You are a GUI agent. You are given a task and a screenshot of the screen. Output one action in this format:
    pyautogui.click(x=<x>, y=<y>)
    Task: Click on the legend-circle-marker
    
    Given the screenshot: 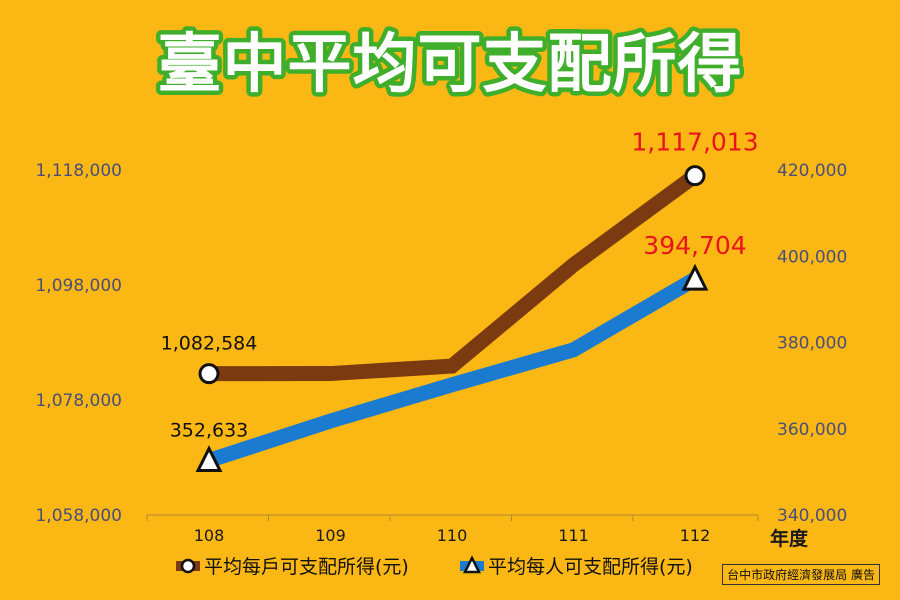 What is the action you would take?
    pyautogui.click(x=188, y=566)
    